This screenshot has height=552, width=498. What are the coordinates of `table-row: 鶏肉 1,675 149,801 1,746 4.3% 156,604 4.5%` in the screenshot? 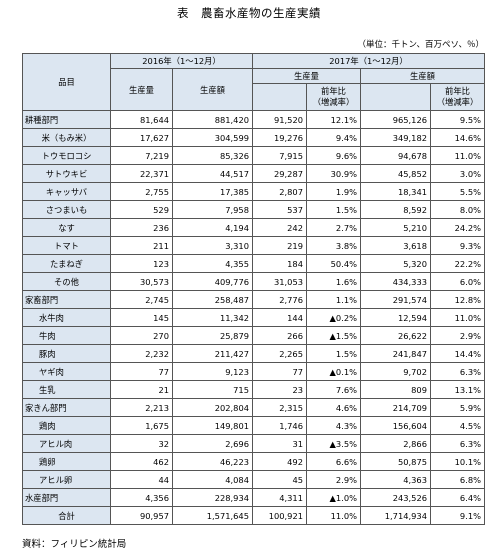 It's located at (253, 425).